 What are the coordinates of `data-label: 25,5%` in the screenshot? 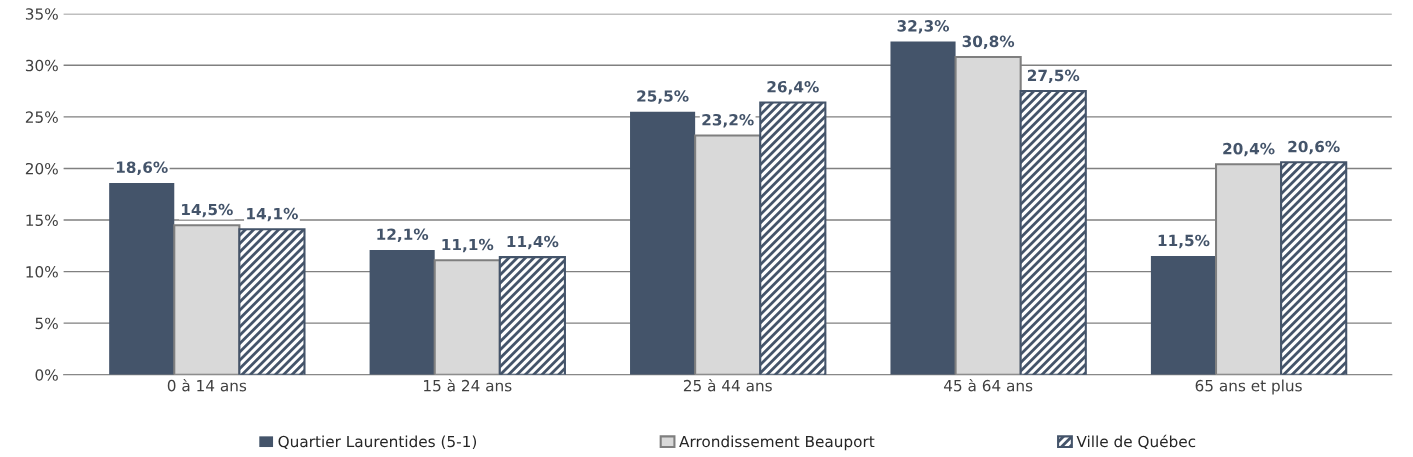 It's located at (663, 97).